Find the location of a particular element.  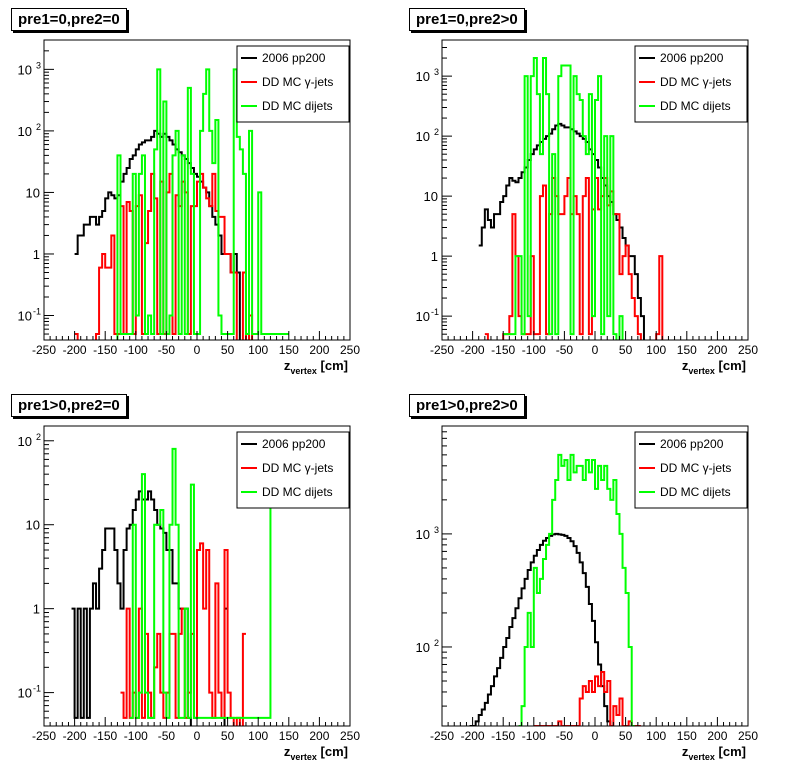

chart-title: pre1=0,pre2>0 is located at coordinates (467, 19).